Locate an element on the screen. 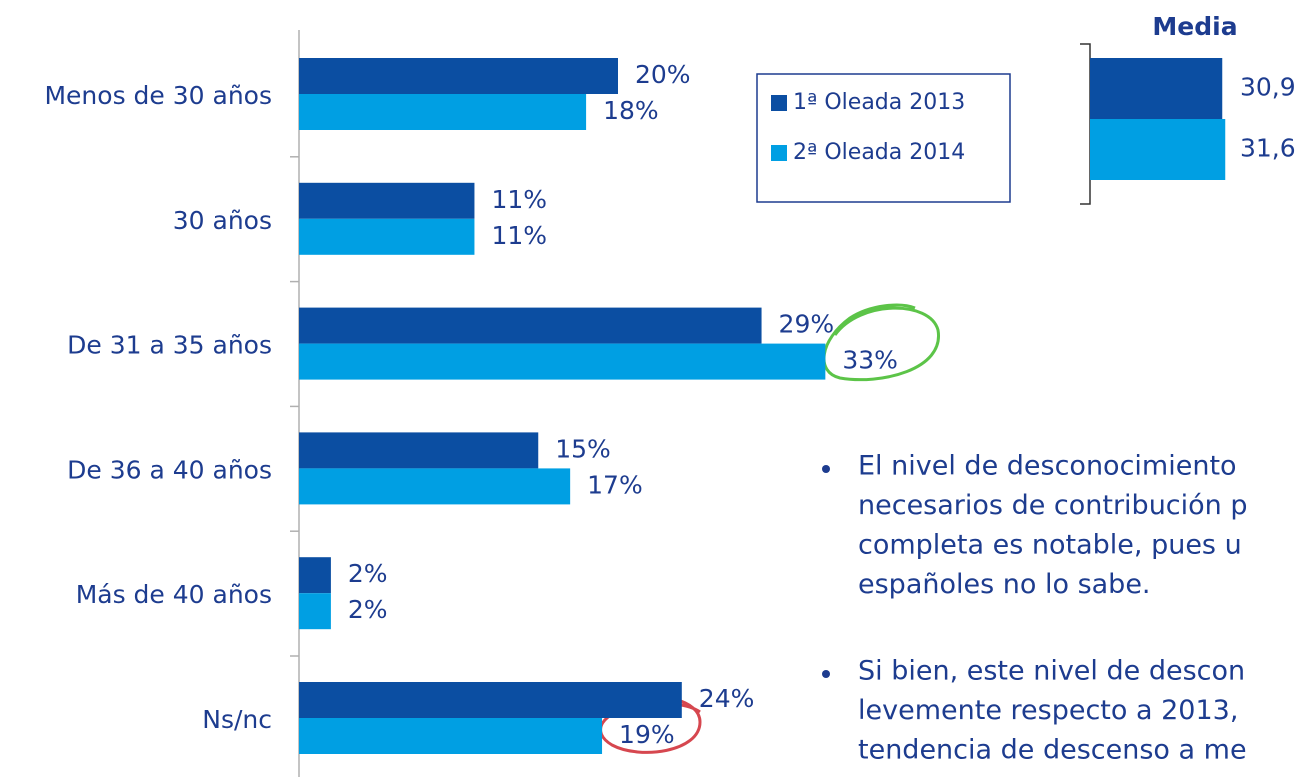 The height and width of the screenshot is (777, 1313). category-label: Ns/nc is located at coordinates (237, 719).